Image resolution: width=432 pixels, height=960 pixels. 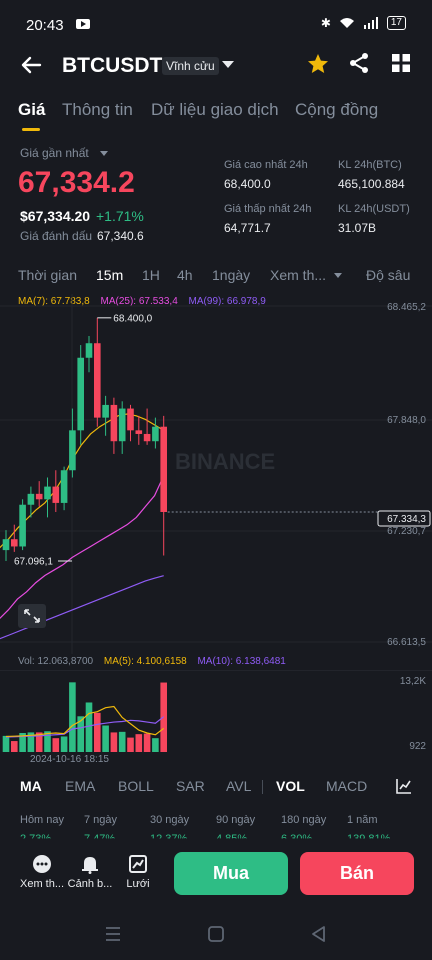 What do you see at coordinates (357, 228) in the screenshot?
I see `vol-usdt-value: 31.07B` at bounding box center [357, 228].